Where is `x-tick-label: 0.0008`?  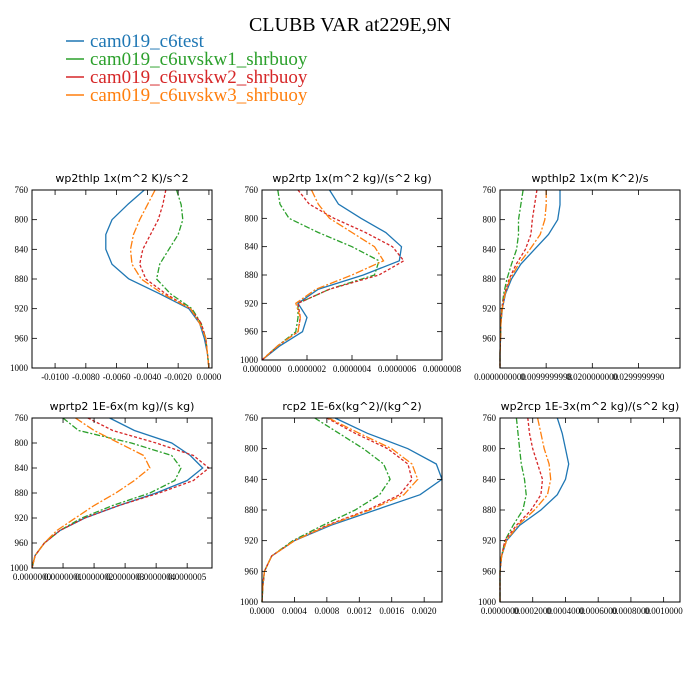
x-tick-label: 0.0008 is located at coordinates (326, 611).